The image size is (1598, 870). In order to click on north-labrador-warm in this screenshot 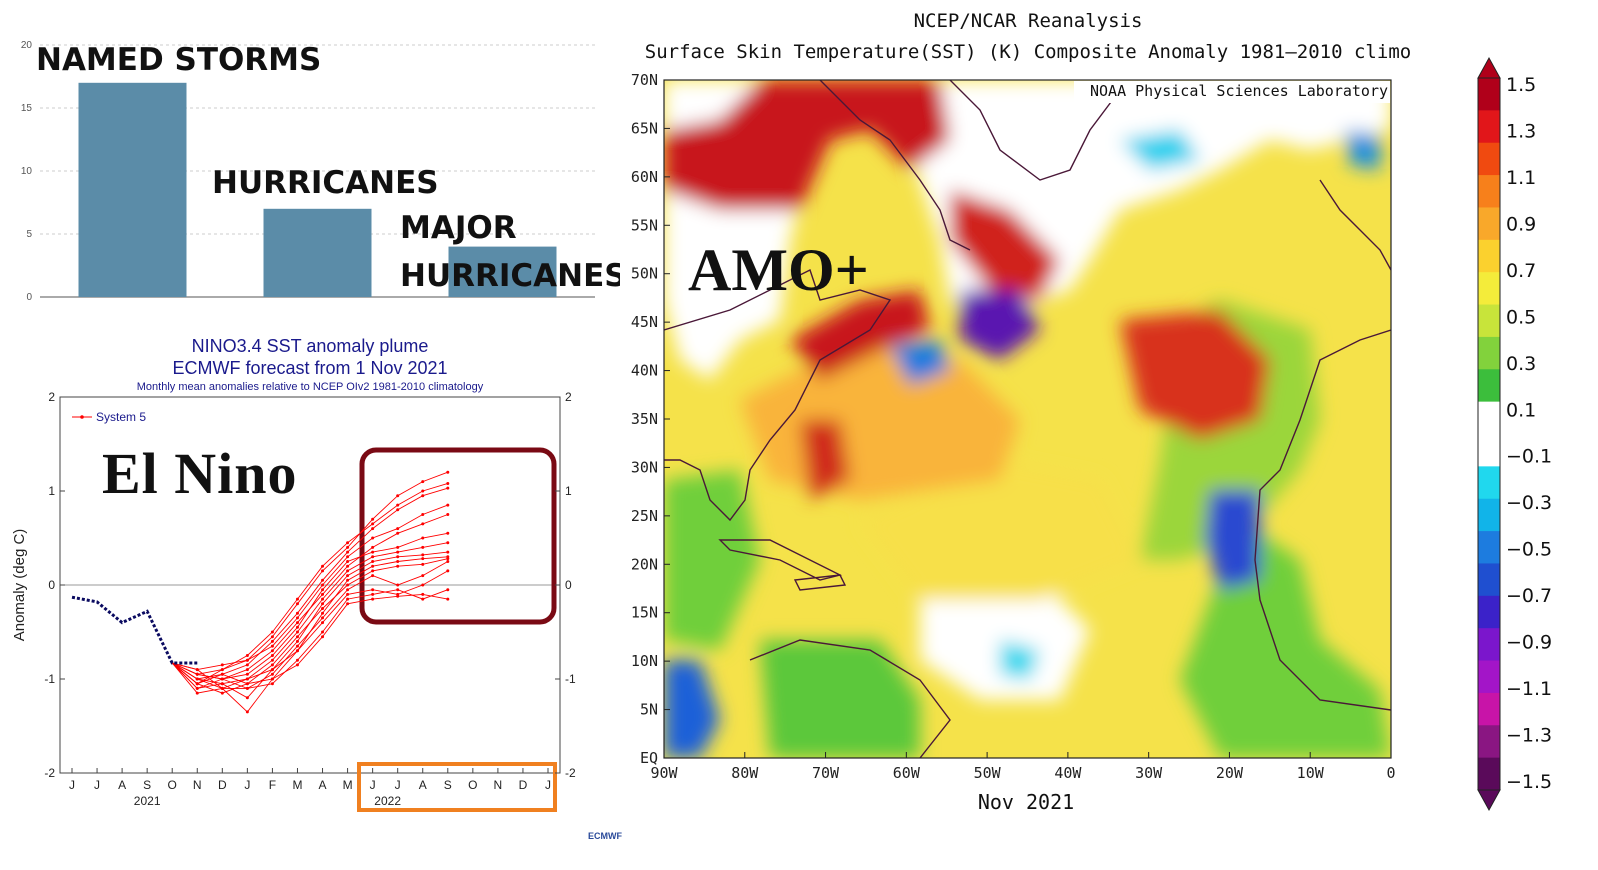, I will do `click(807, 145)`.